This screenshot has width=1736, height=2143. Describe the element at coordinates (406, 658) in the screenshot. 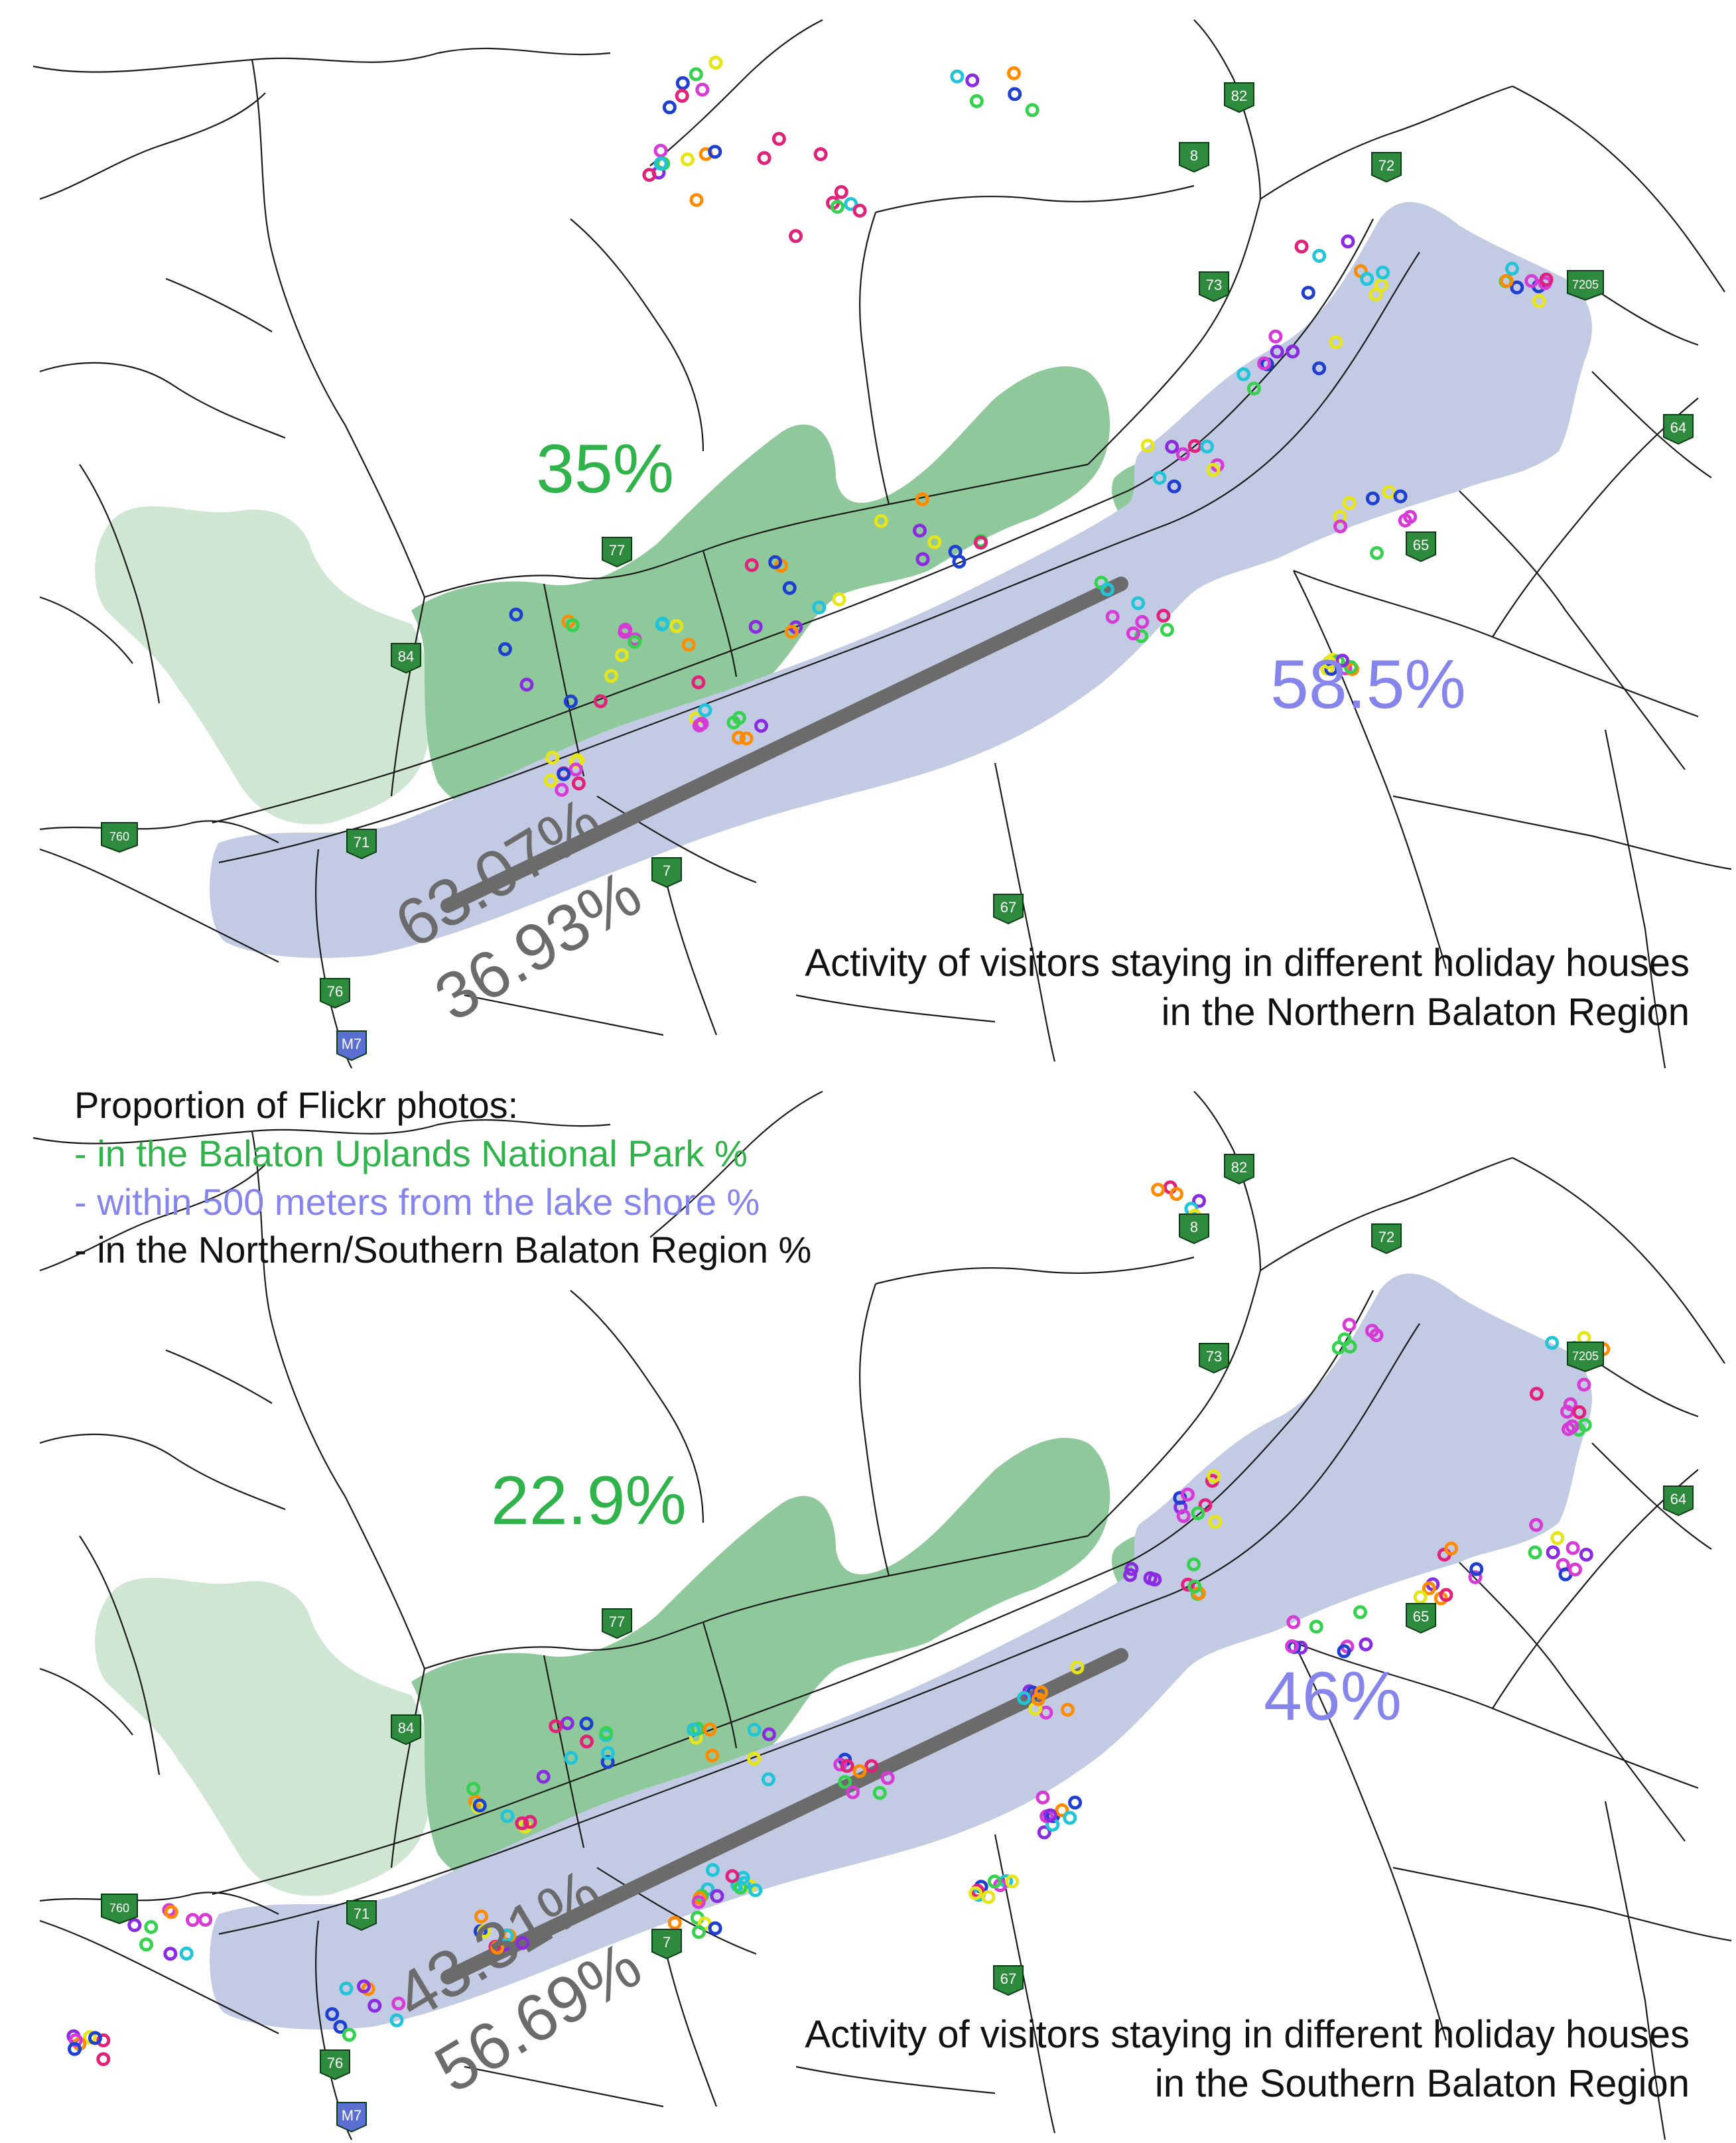

I see `road-shield: 84` at that location.